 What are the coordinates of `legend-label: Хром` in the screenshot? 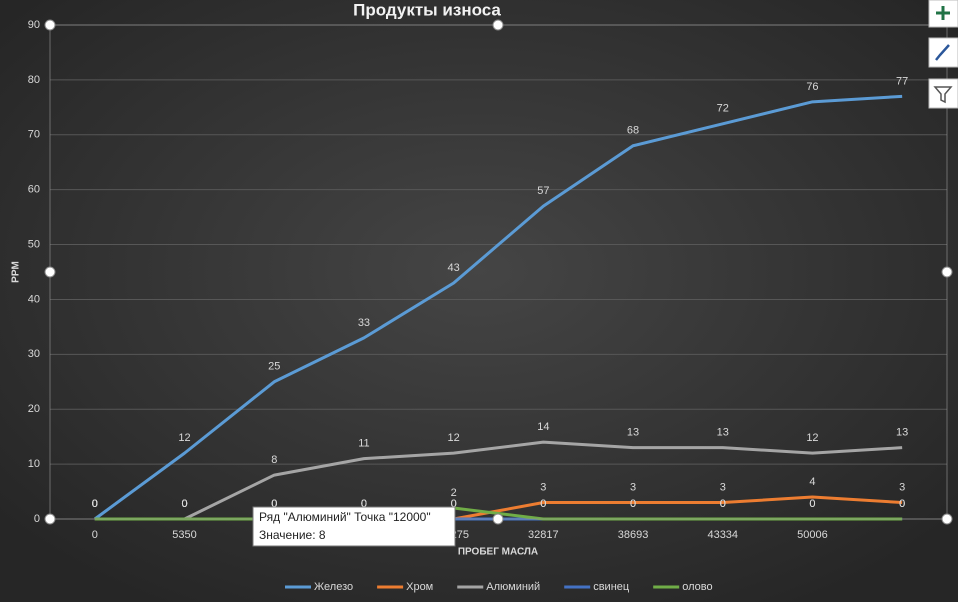 It's located at (419, 587).